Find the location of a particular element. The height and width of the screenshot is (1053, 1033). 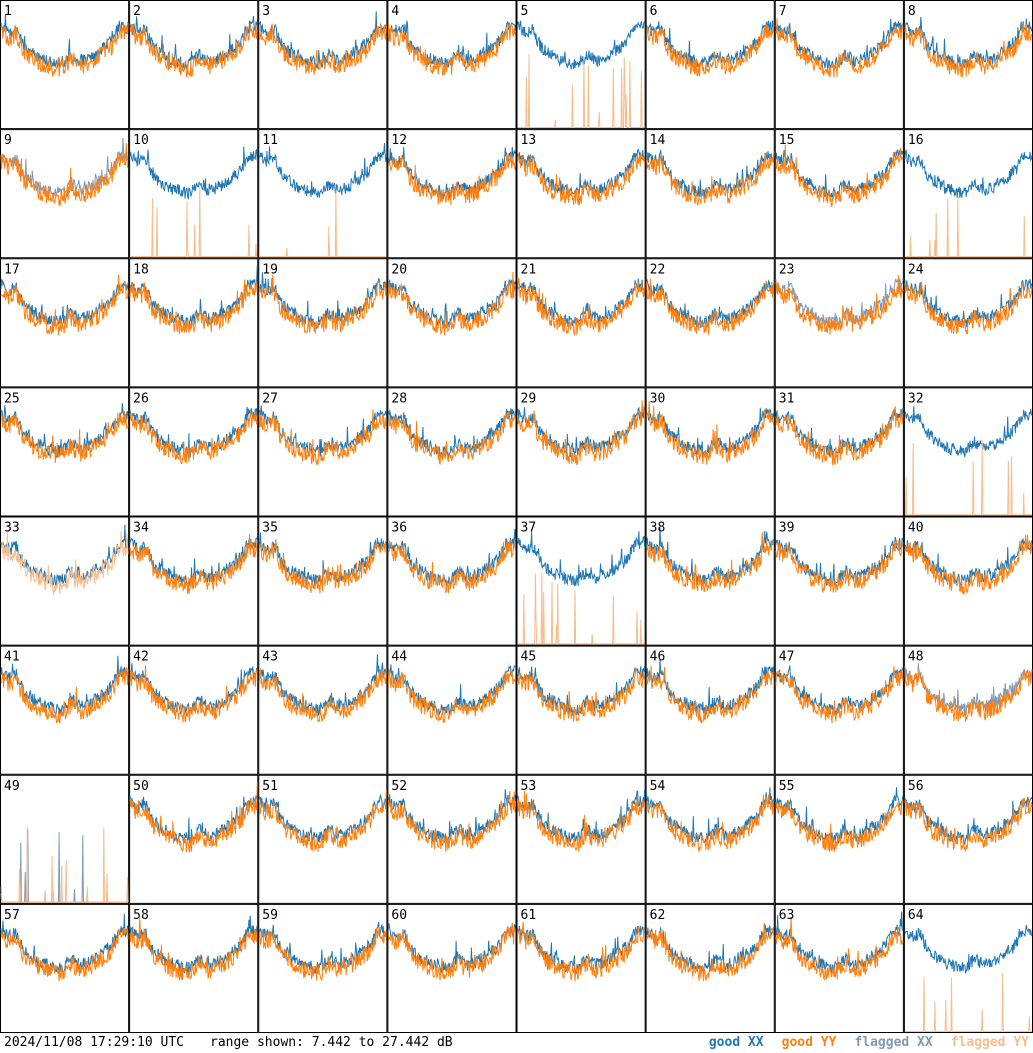

panel-label: 7 is located at coordinates (783, 11).